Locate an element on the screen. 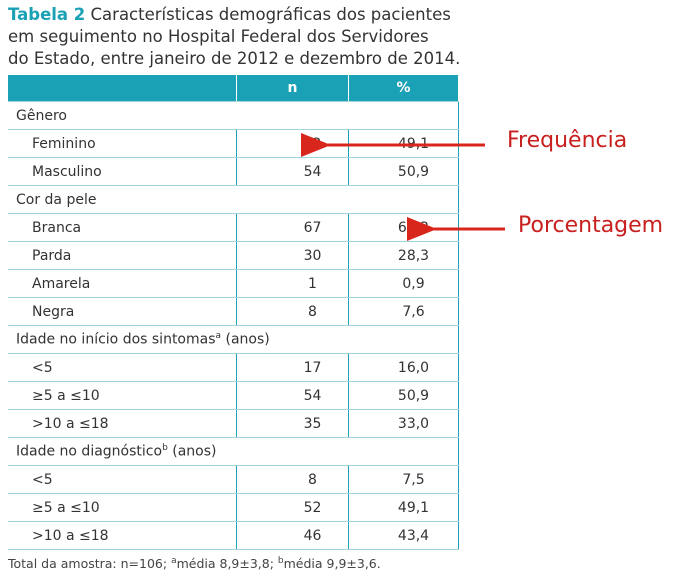 The image size is (688, 582). group-row: Idade no início dos sintomasa (anos) is located at coordinates (233, 339).